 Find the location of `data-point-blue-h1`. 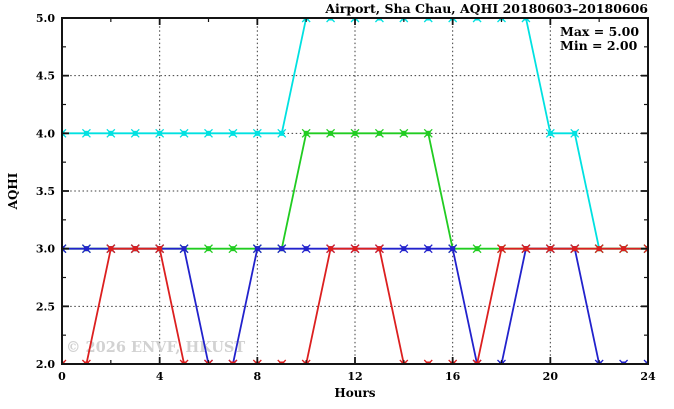

data-point-blue-h1 is located at coordinates (86, 249).